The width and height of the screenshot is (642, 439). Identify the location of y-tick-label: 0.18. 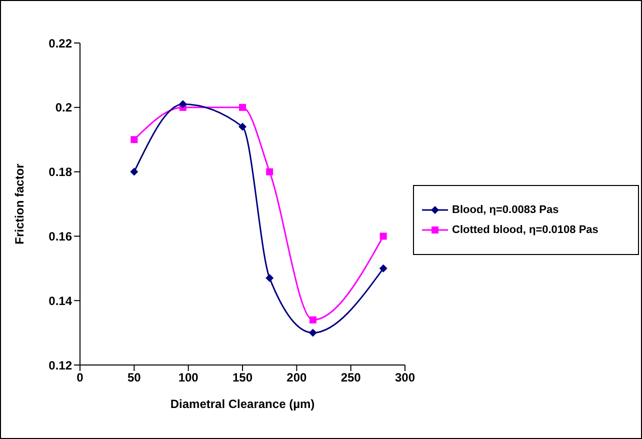
(60, 172).